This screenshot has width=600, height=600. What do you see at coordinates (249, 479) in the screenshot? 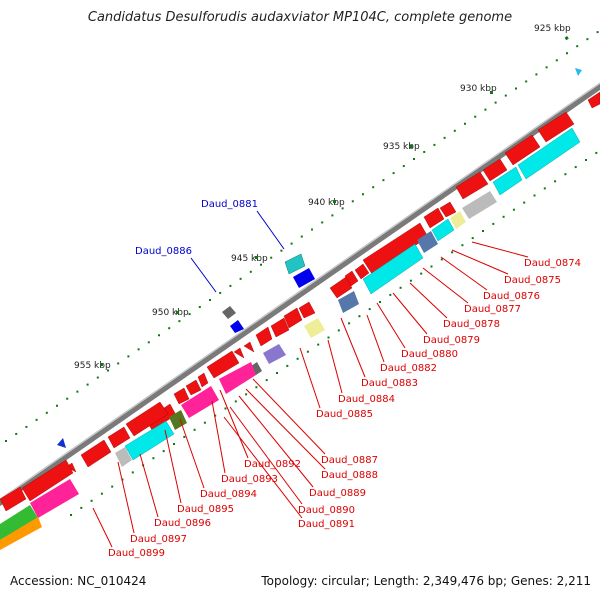
I see `gene-label: Daud_0893` at bounding box center [249, 479].